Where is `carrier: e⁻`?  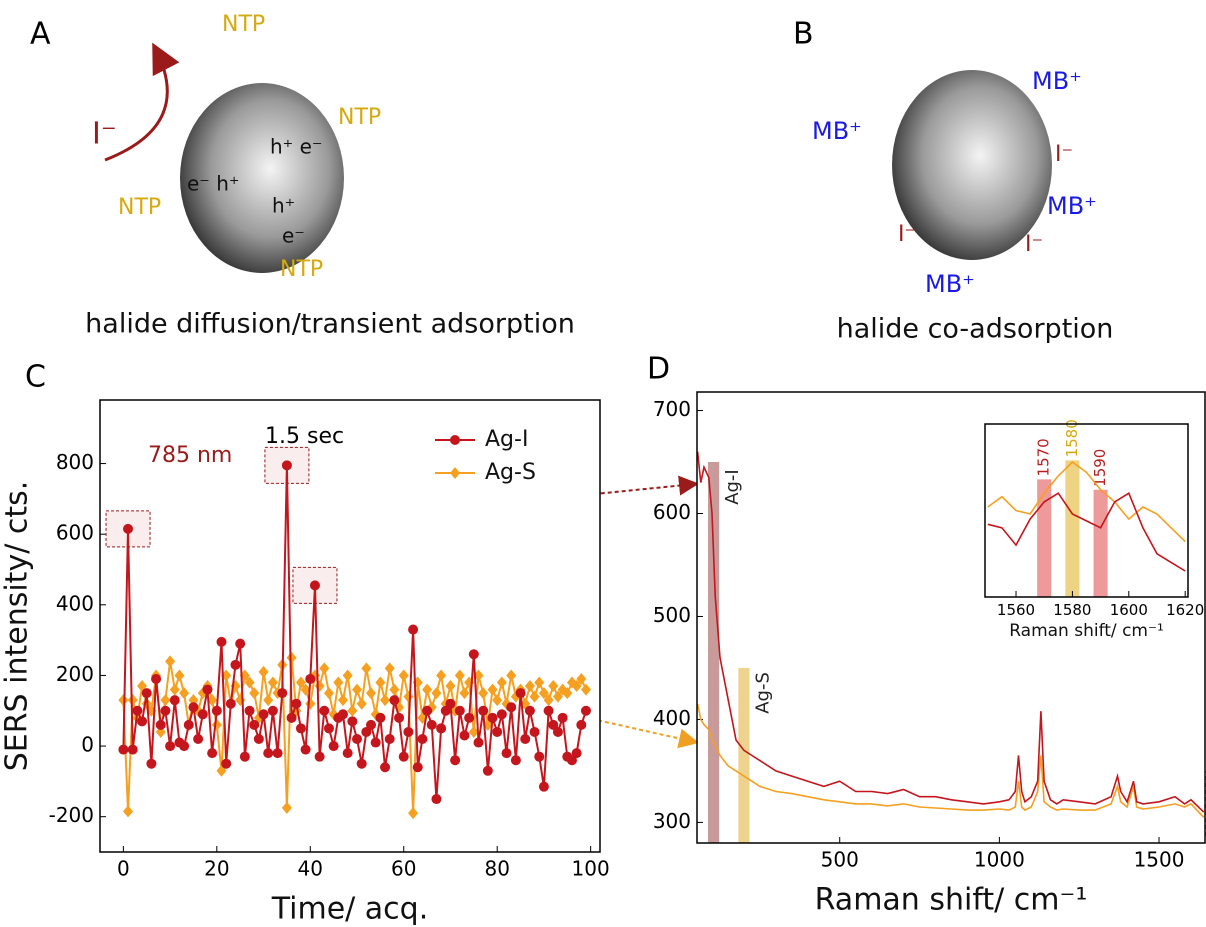 carrier: e⁻ is located at coordinates (293, 236).